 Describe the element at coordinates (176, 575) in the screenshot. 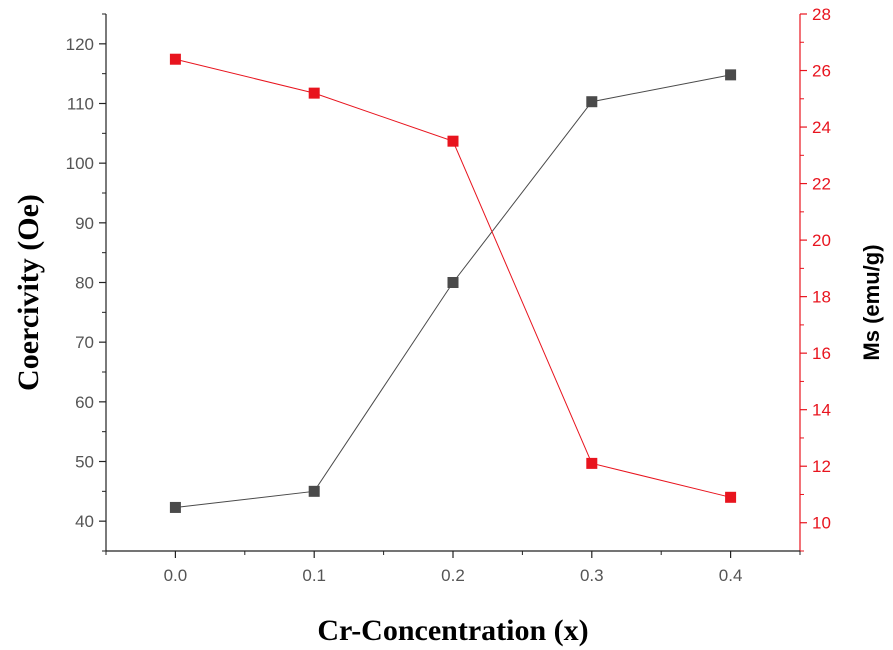

I see `x-tick-label: 0.0` at that location.